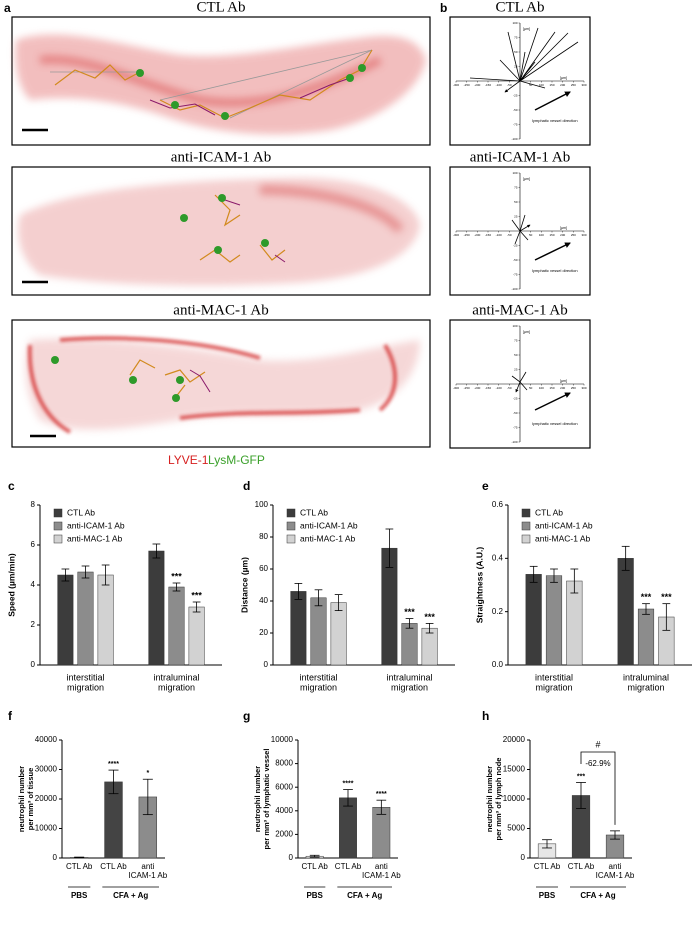 Image resolution: width=700 pixels, height=928 pixels. I want to click on comparison-symbol: #, so click(597, 744).